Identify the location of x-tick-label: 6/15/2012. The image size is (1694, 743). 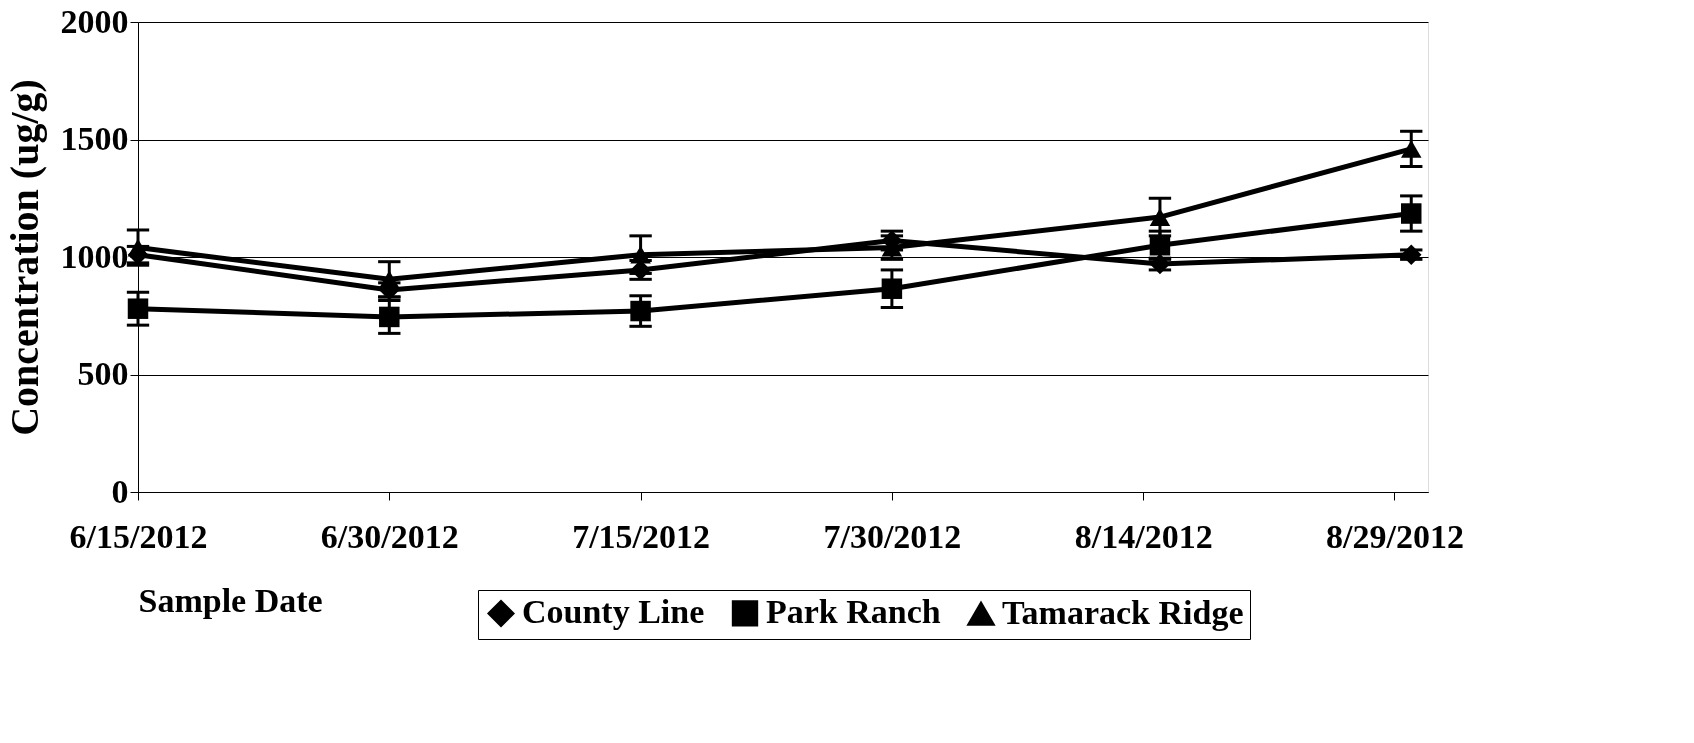
(138, 536).